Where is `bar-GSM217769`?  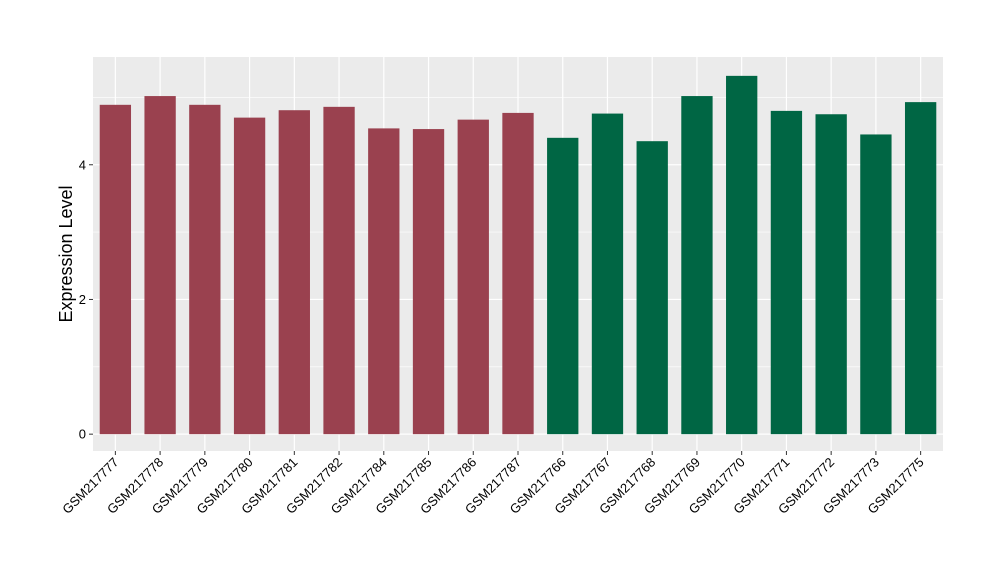 bar-GSM217769 is located at coordinates (697, 265).